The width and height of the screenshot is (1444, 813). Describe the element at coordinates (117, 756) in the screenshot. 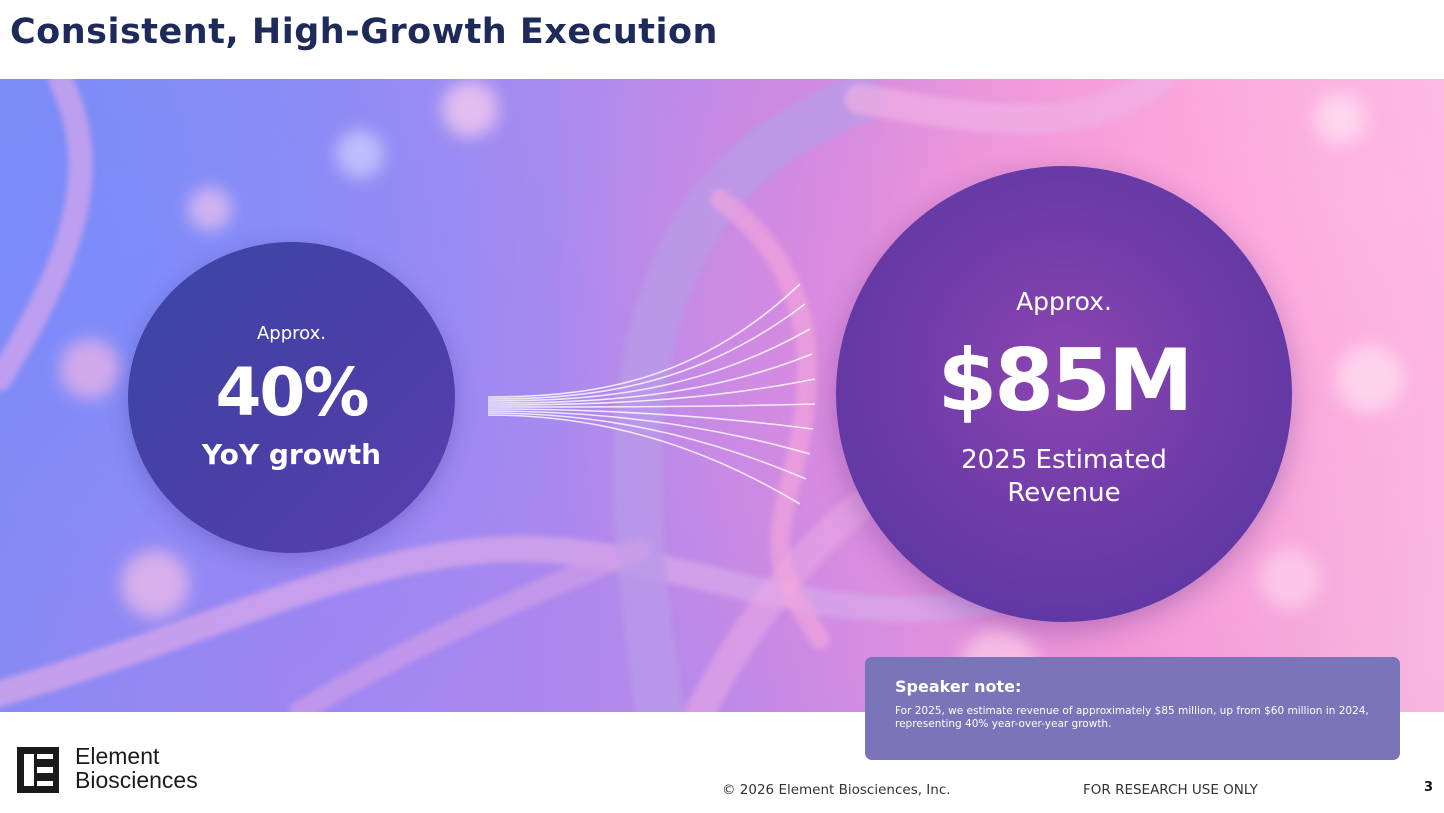

I see `company-name-line1: Element` at that location.